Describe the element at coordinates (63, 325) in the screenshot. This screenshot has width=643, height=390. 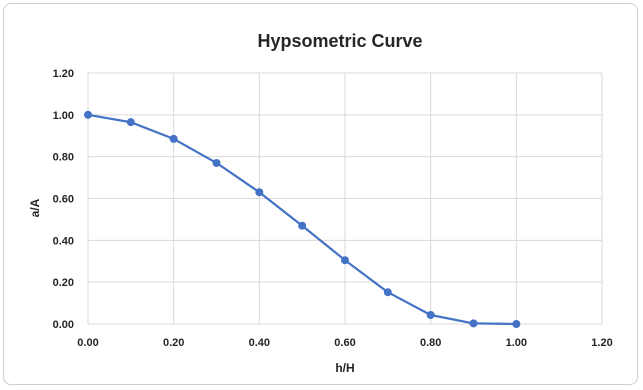
I see `y-tick-label: 0.00` at that location.